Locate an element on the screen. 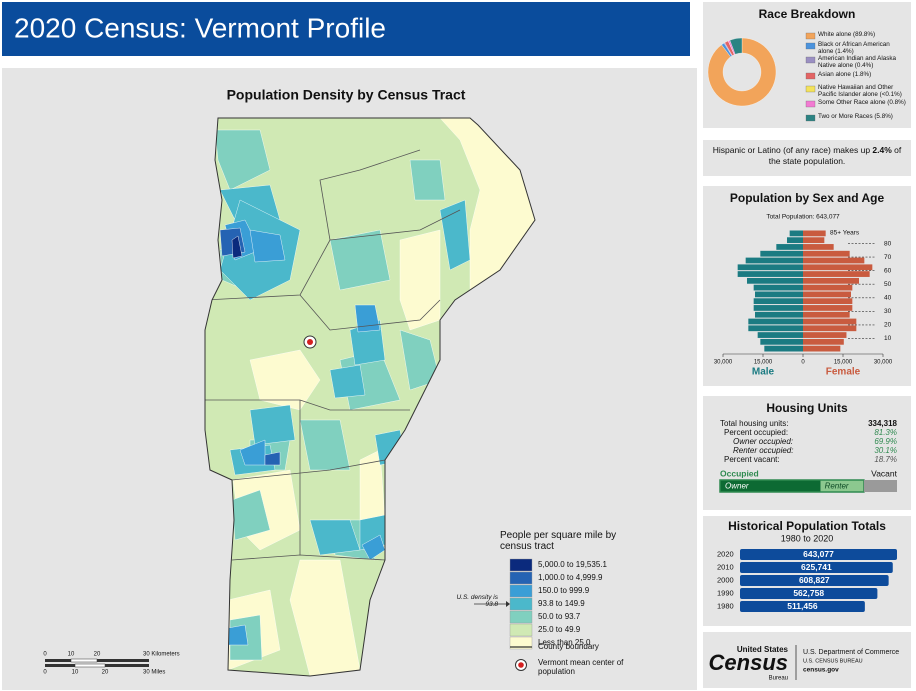 The width and height of the screenshot is (916, 691). legend-label: Asian alone (1.8%) is located at coordinates (845, 74).